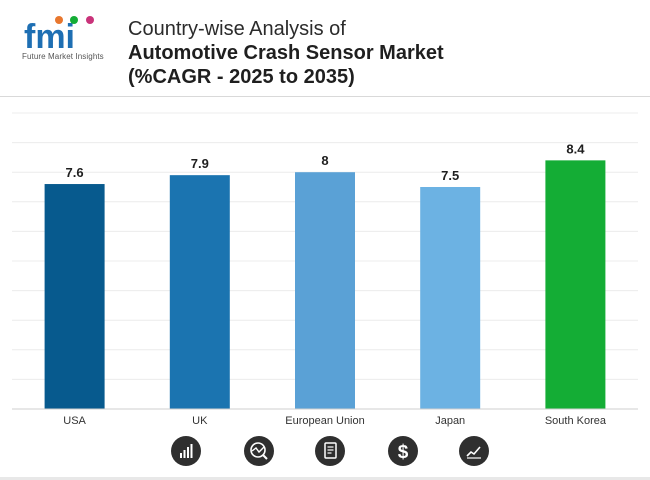 This screenshot has width=650, height=480. Describe the element at coordinates (199, 292) in the screenshot. I see `bar-uk` at that location.